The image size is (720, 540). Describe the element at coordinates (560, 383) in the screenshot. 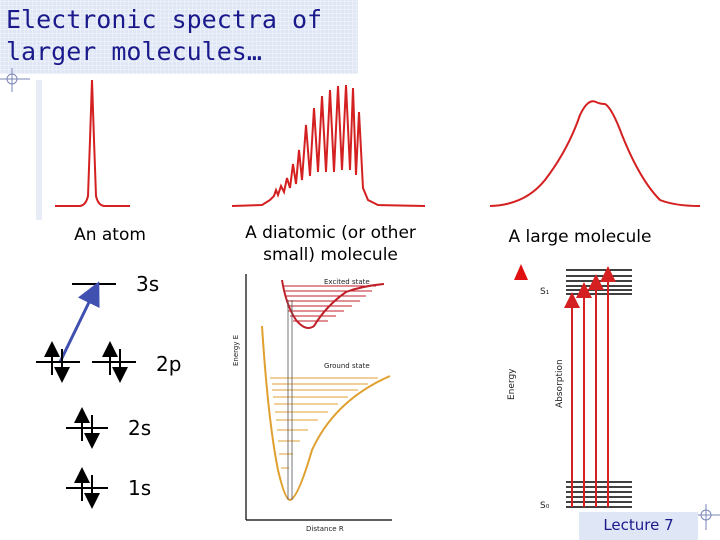

I see `absorption-label: Absorption` at that location.